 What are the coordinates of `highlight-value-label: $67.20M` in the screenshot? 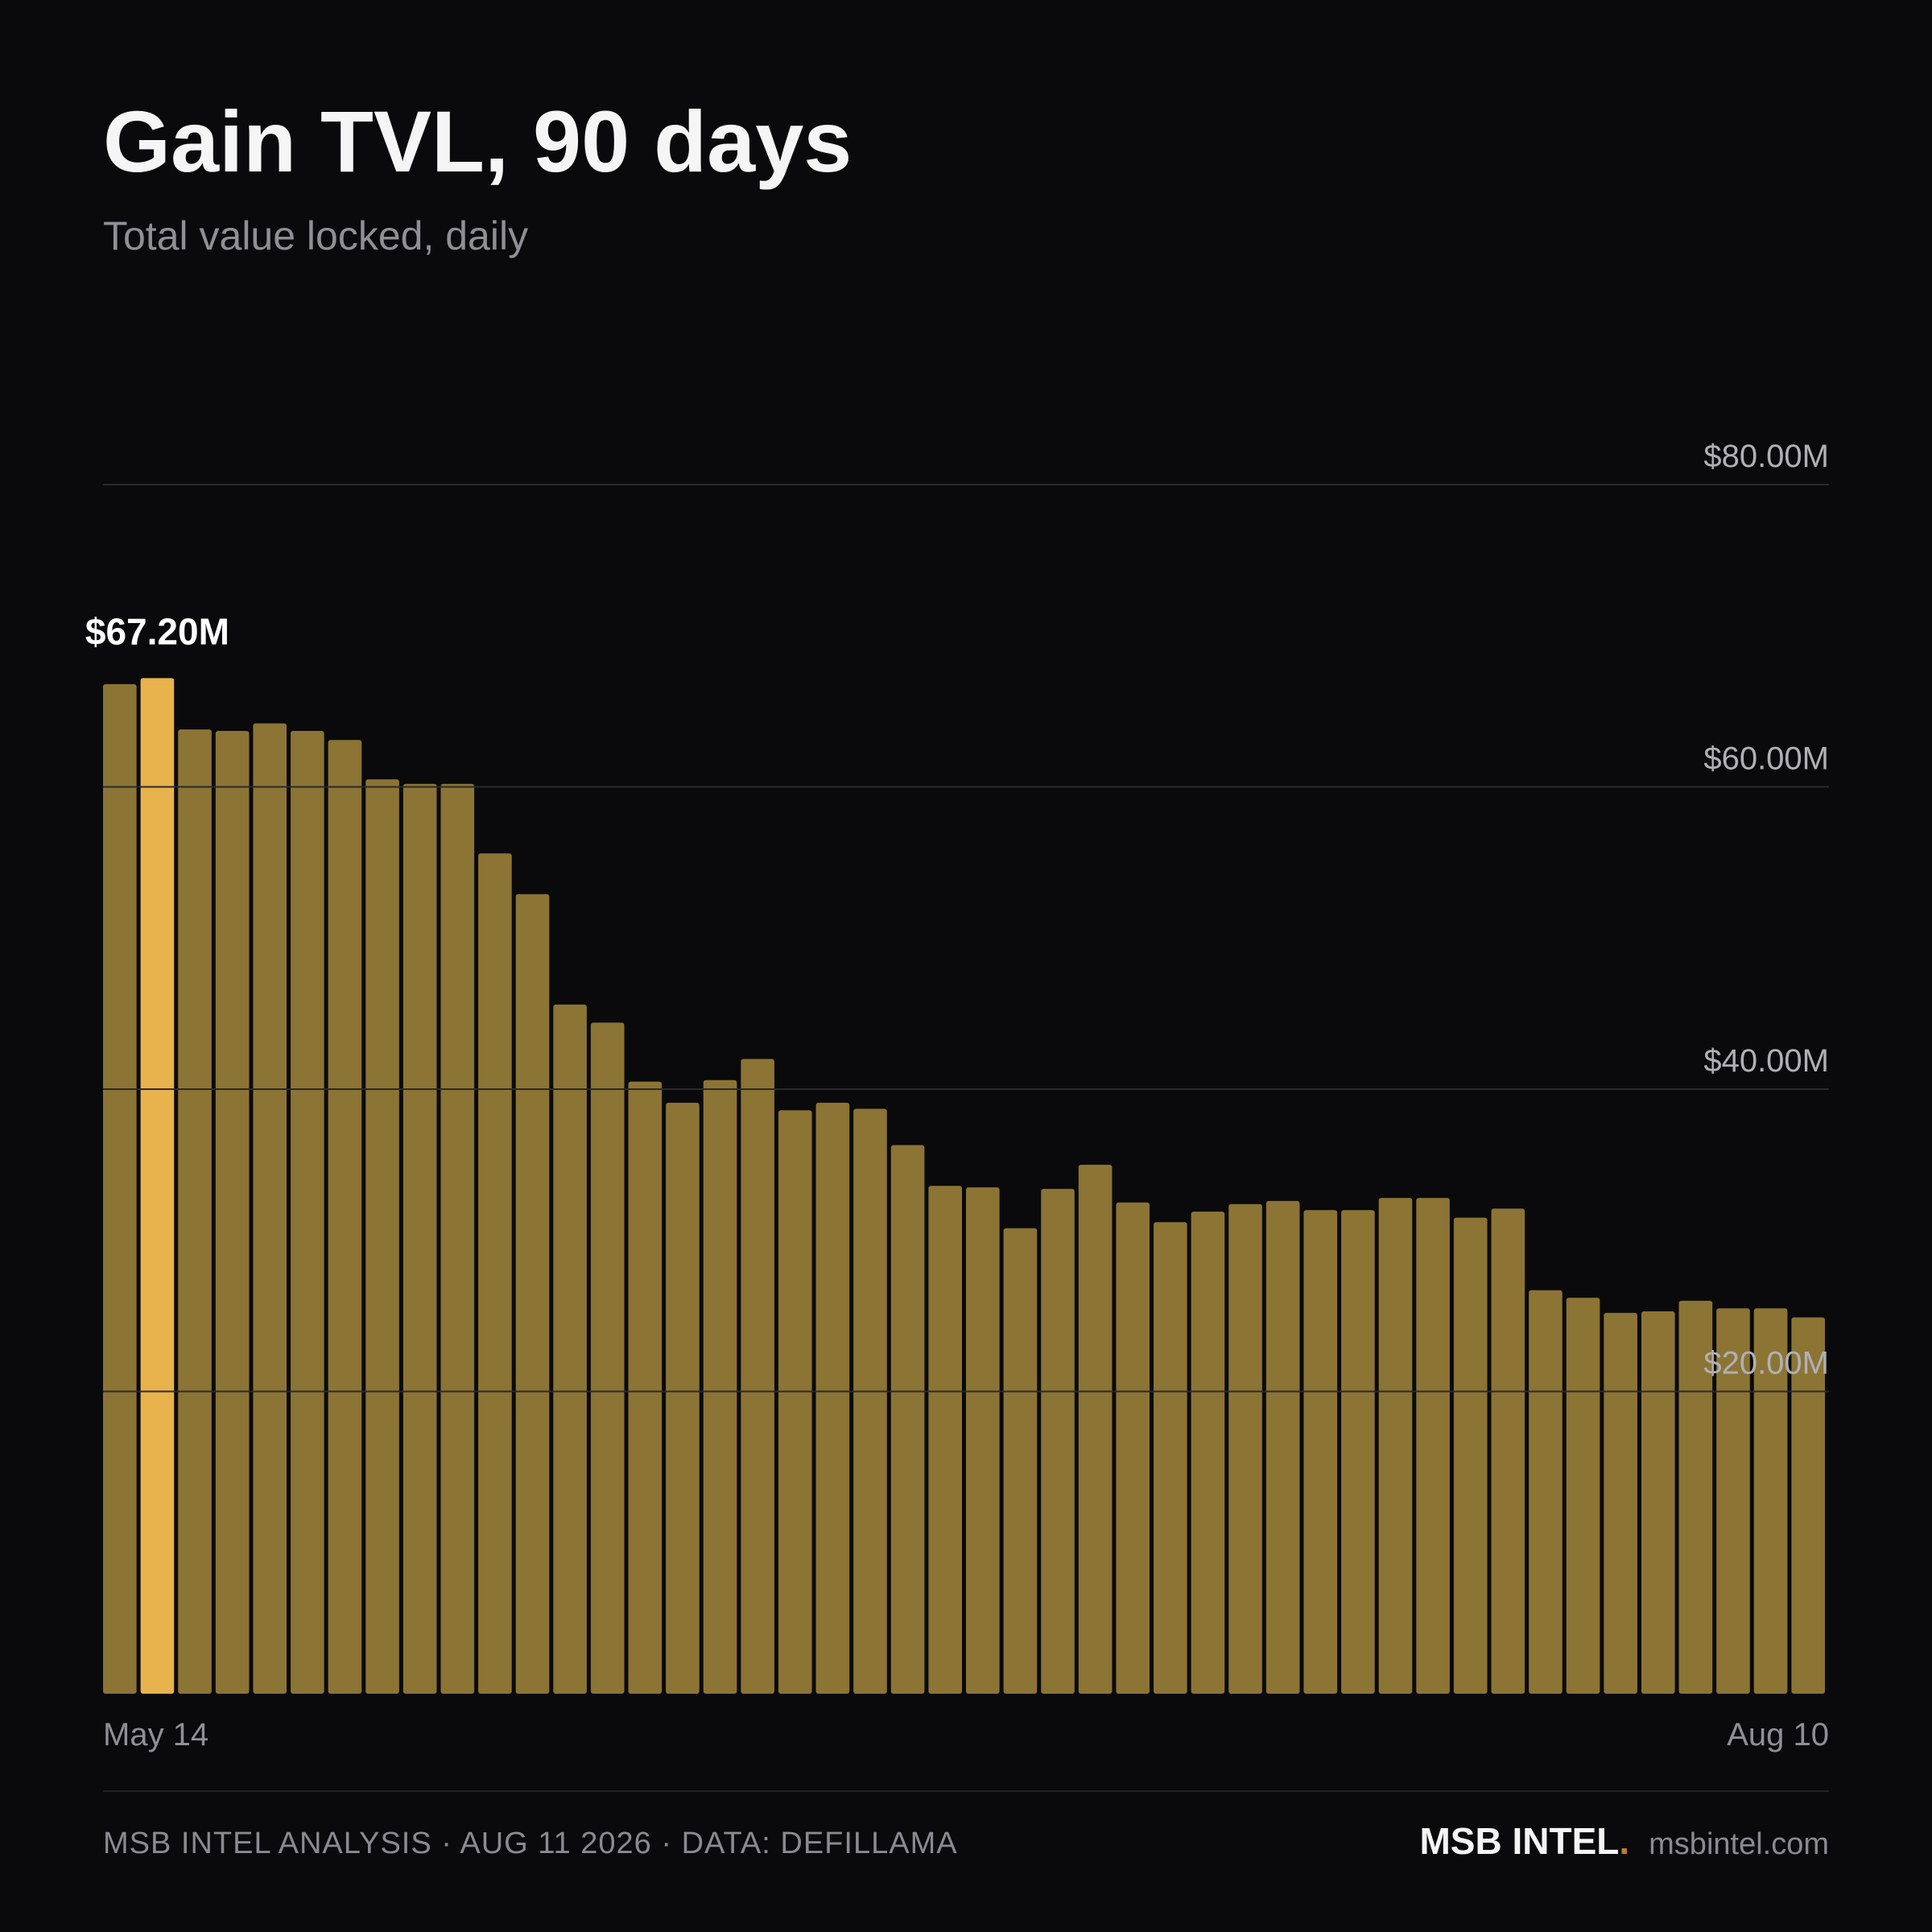 It's located at (157, 631).